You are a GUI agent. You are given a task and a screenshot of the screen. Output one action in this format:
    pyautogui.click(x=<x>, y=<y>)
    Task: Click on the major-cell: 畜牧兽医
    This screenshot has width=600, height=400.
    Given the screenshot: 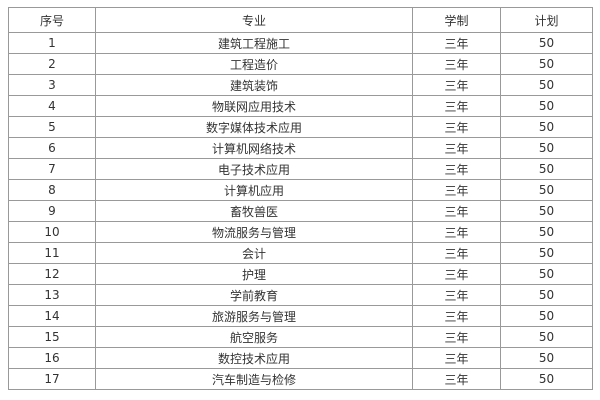 What is the action you would take?
    pyautogui.click(x=254, y=211)
    